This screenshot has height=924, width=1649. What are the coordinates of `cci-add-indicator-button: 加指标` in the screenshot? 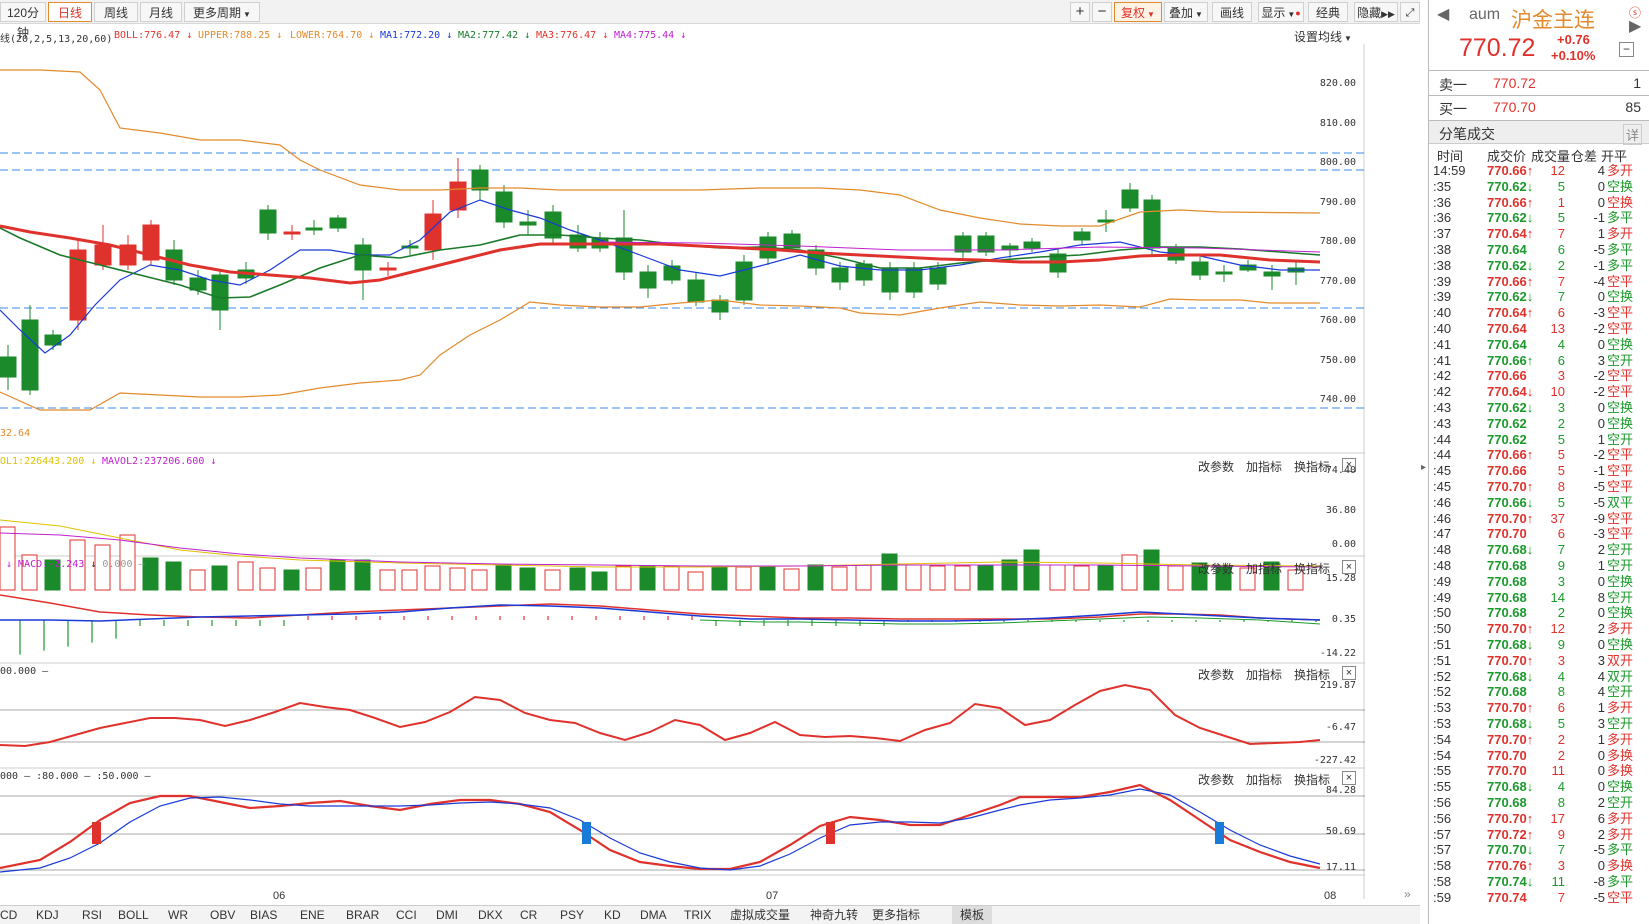 It's located at (1264, 675).